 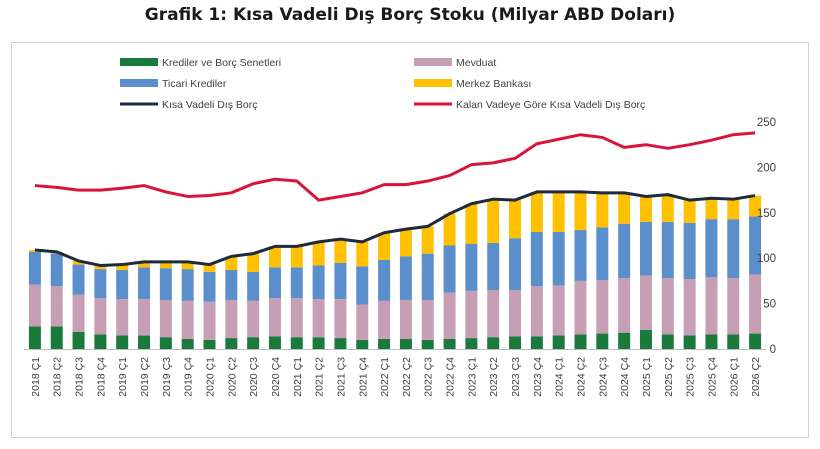 What do you see at coordinates (476, 63) in the screenshot?
I see `legend-label-mevduat: Mevduat` at bounding box center [476, 63].